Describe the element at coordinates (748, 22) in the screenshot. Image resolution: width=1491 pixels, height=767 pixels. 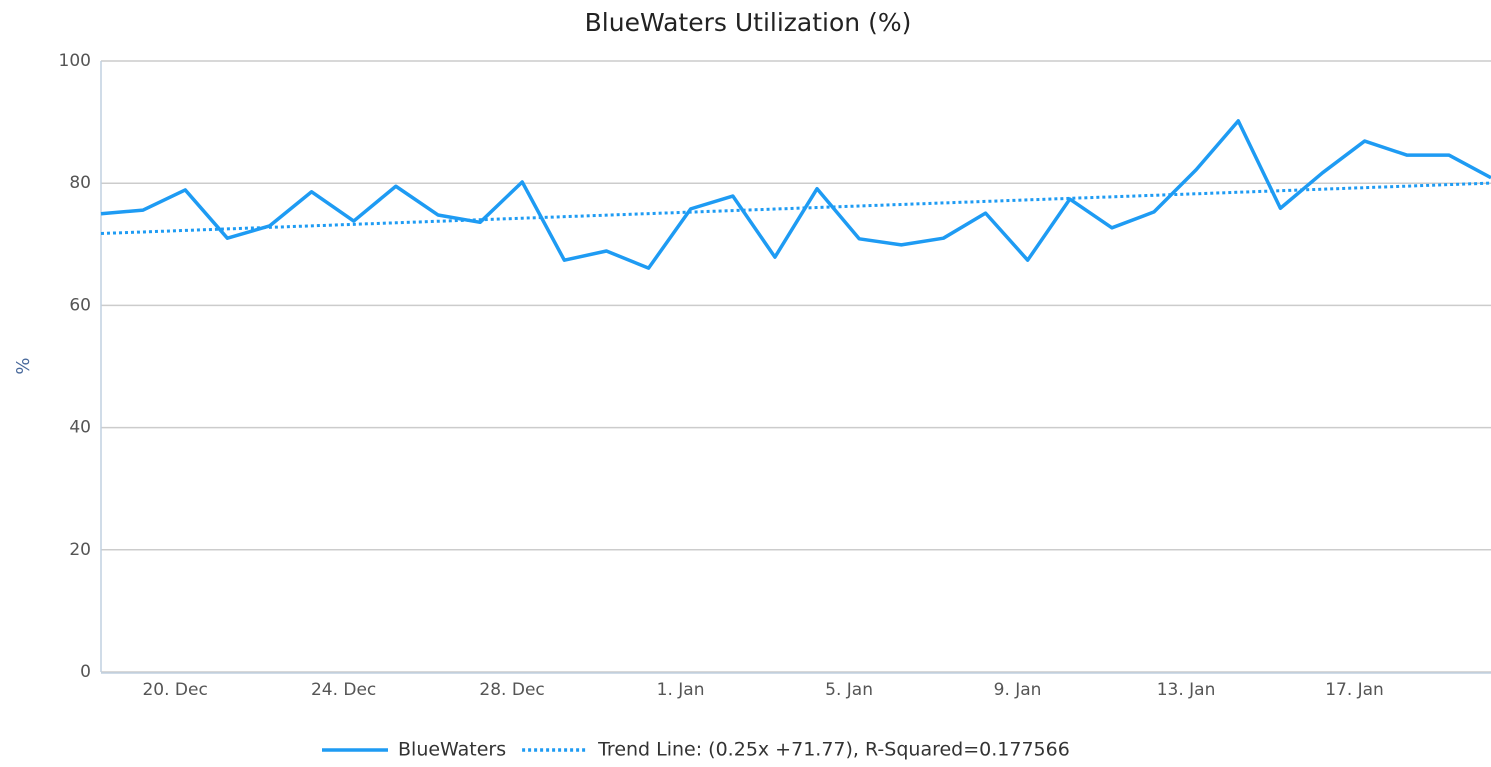
I see `chart-title: BlueWaters Utilization (%)` at that location.